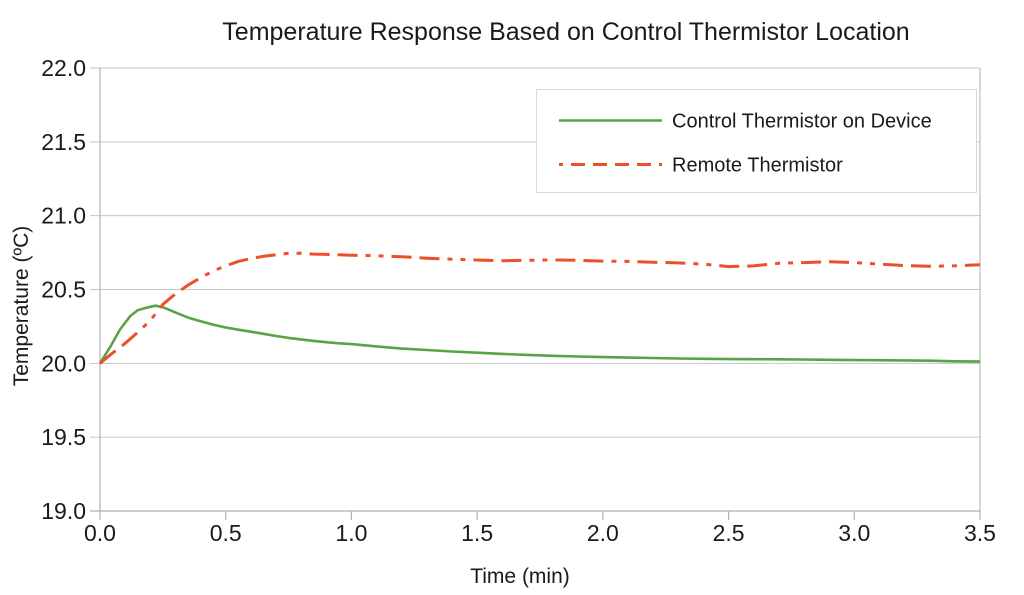 Image resolution: width=1024 pixels, height=595 pixels. What do you see at coordinates (100, 533) in the screenshot?
I see `x-tick-label-0.0: 0.0` at bounding box center [100, 533].